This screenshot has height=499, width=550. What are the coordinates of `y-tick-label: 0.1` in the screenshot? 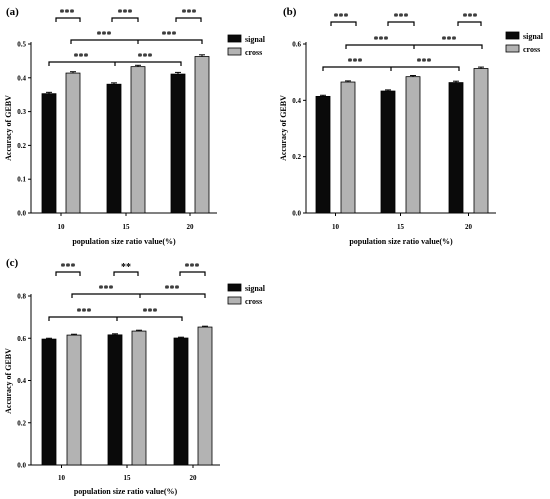 It's located at (21, 180).